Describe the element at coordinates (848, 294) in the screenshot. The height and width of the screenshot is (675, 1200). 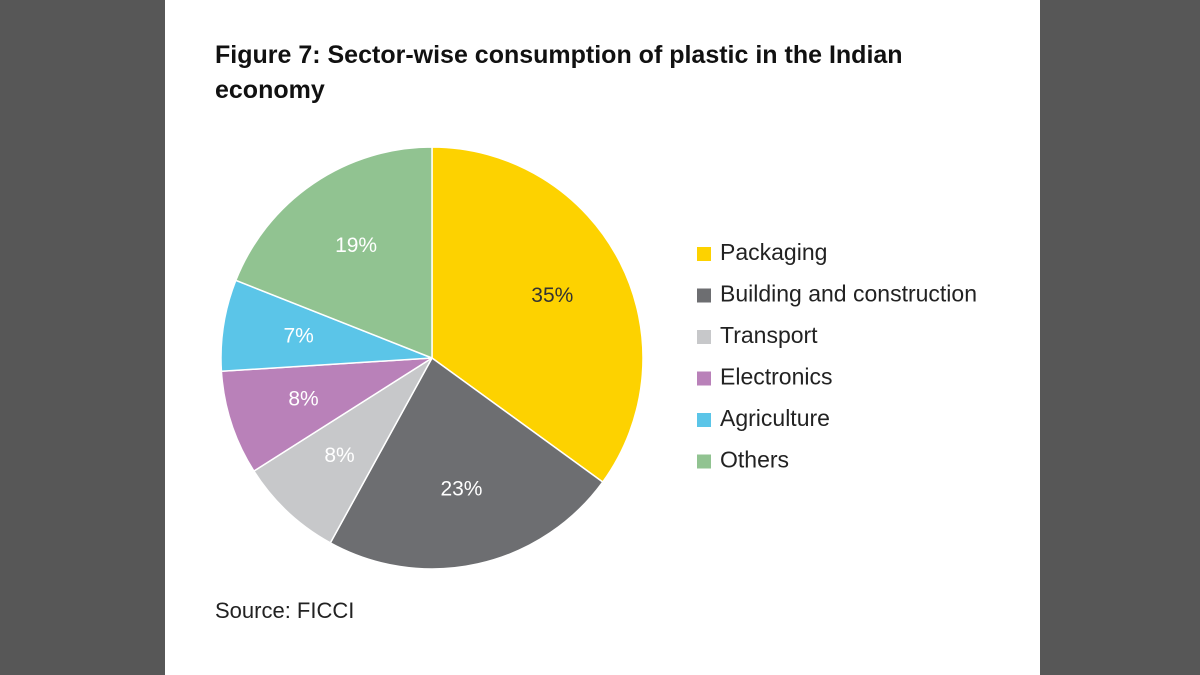
I see `legend-label: Building and construction` at that location.